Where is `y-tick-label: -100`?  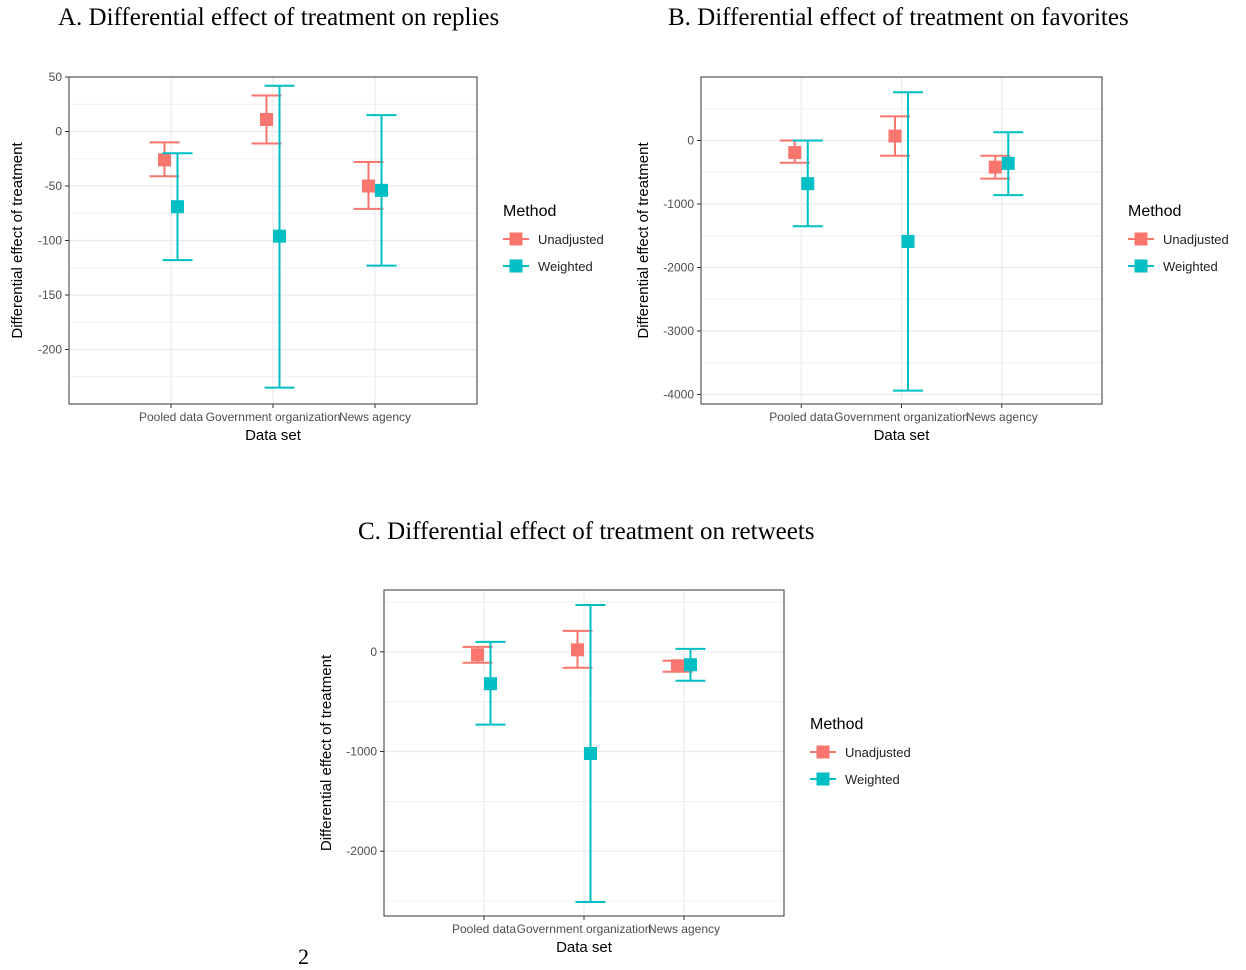 y-tick-label: -100 is located at coordinates (50, 241).